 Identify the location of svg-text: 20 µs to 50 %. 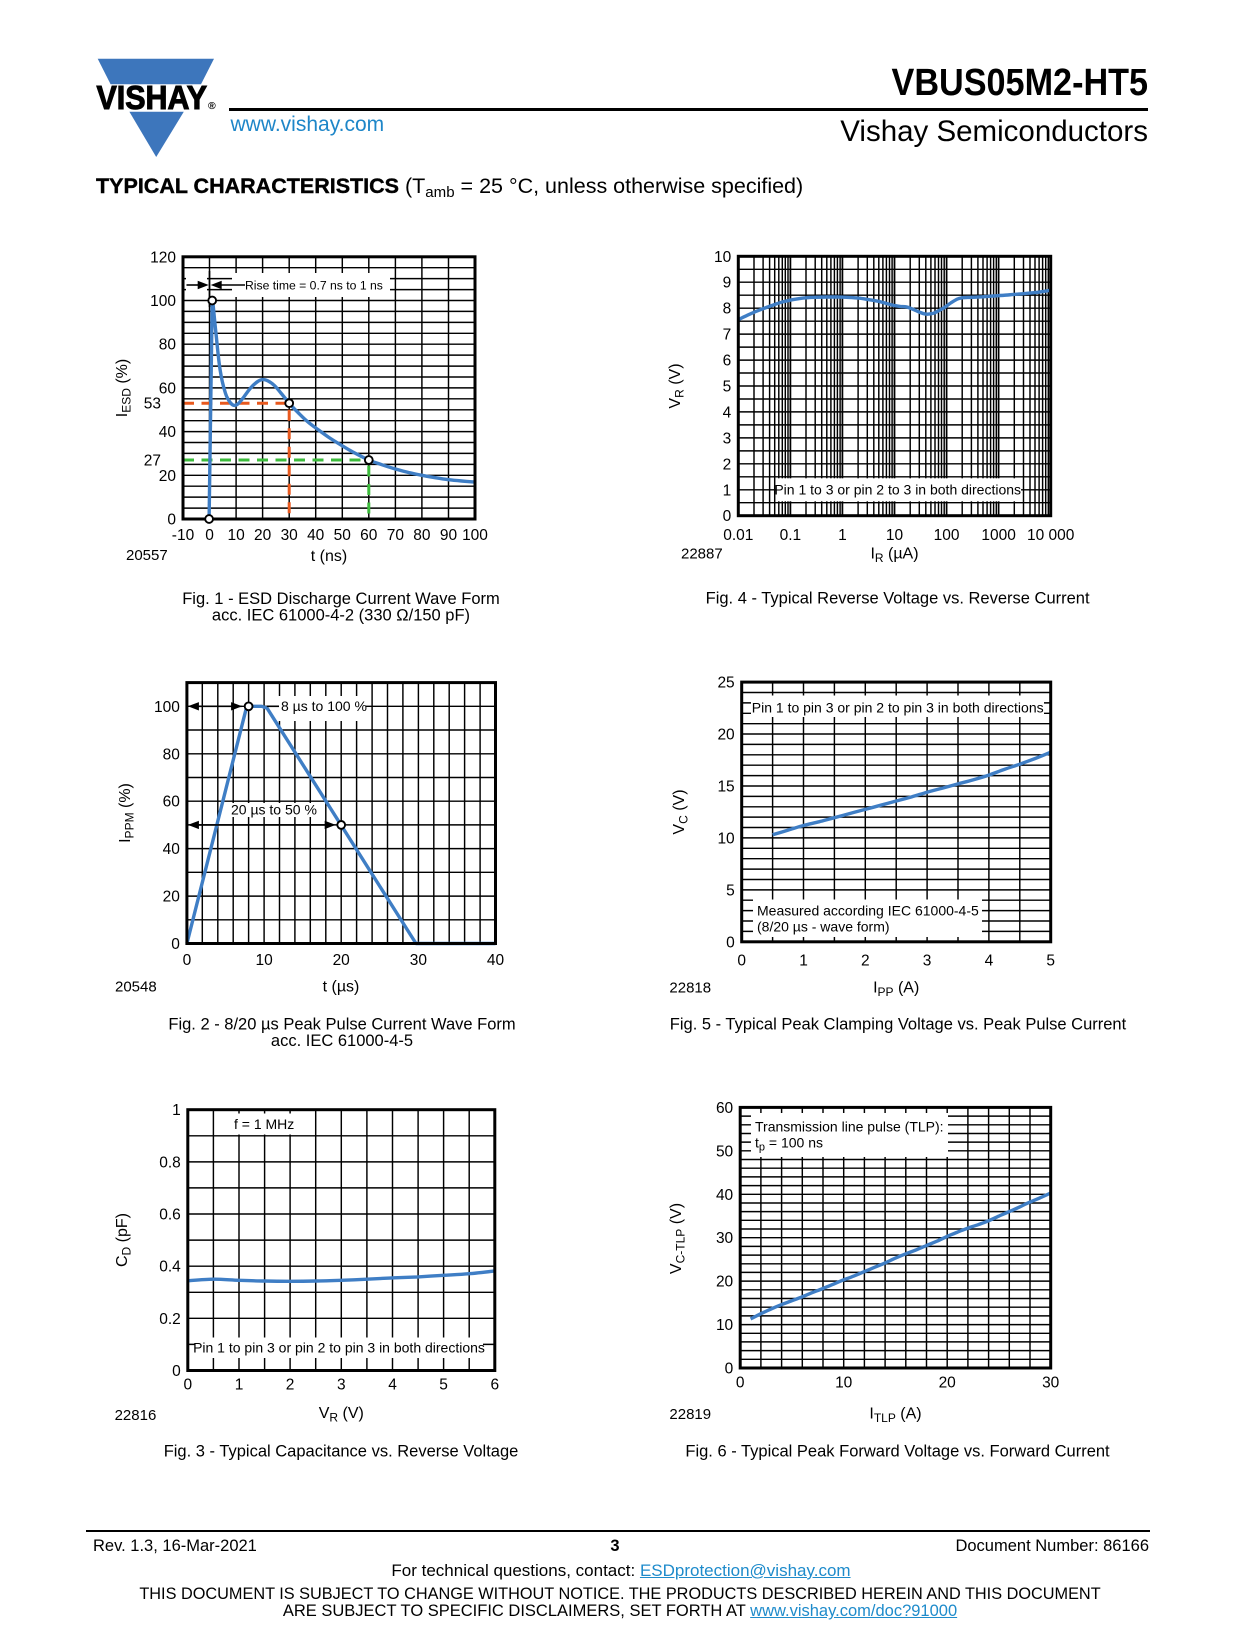
(274, 809).